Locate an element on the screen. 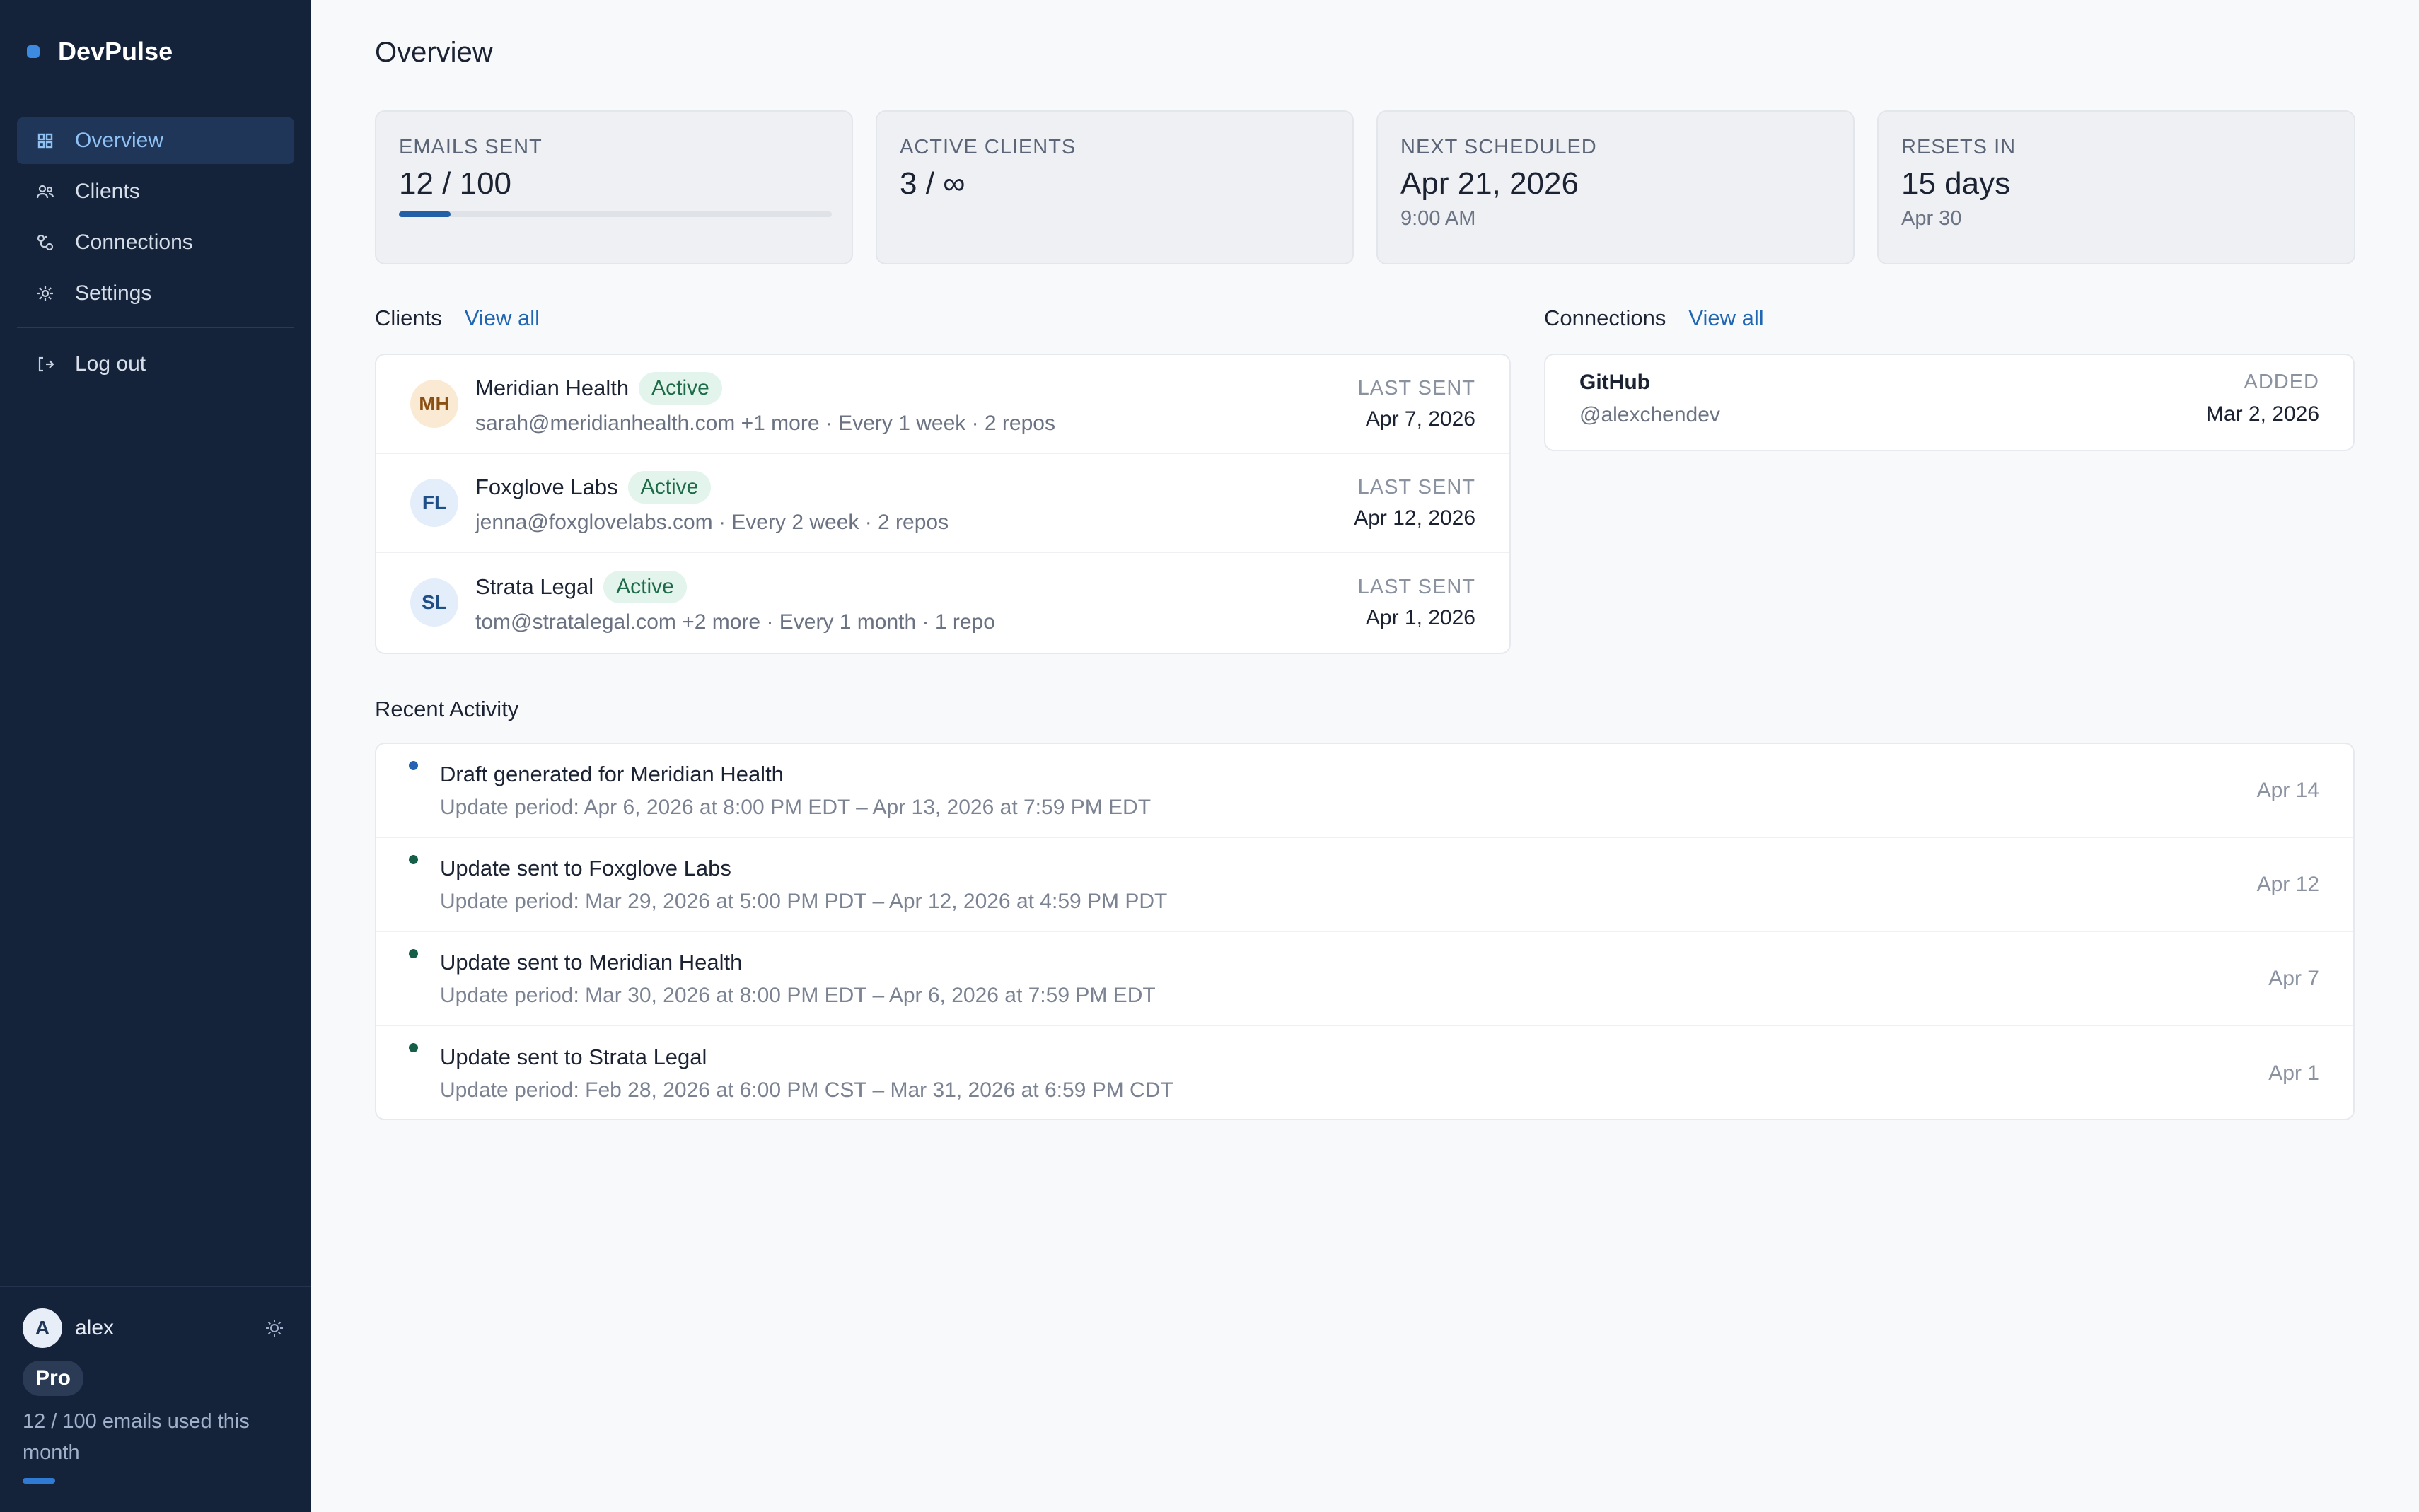 The height and width of the screenshot is (1512, 2419). connections-title: Connections is located at coordinates (1605, 318).